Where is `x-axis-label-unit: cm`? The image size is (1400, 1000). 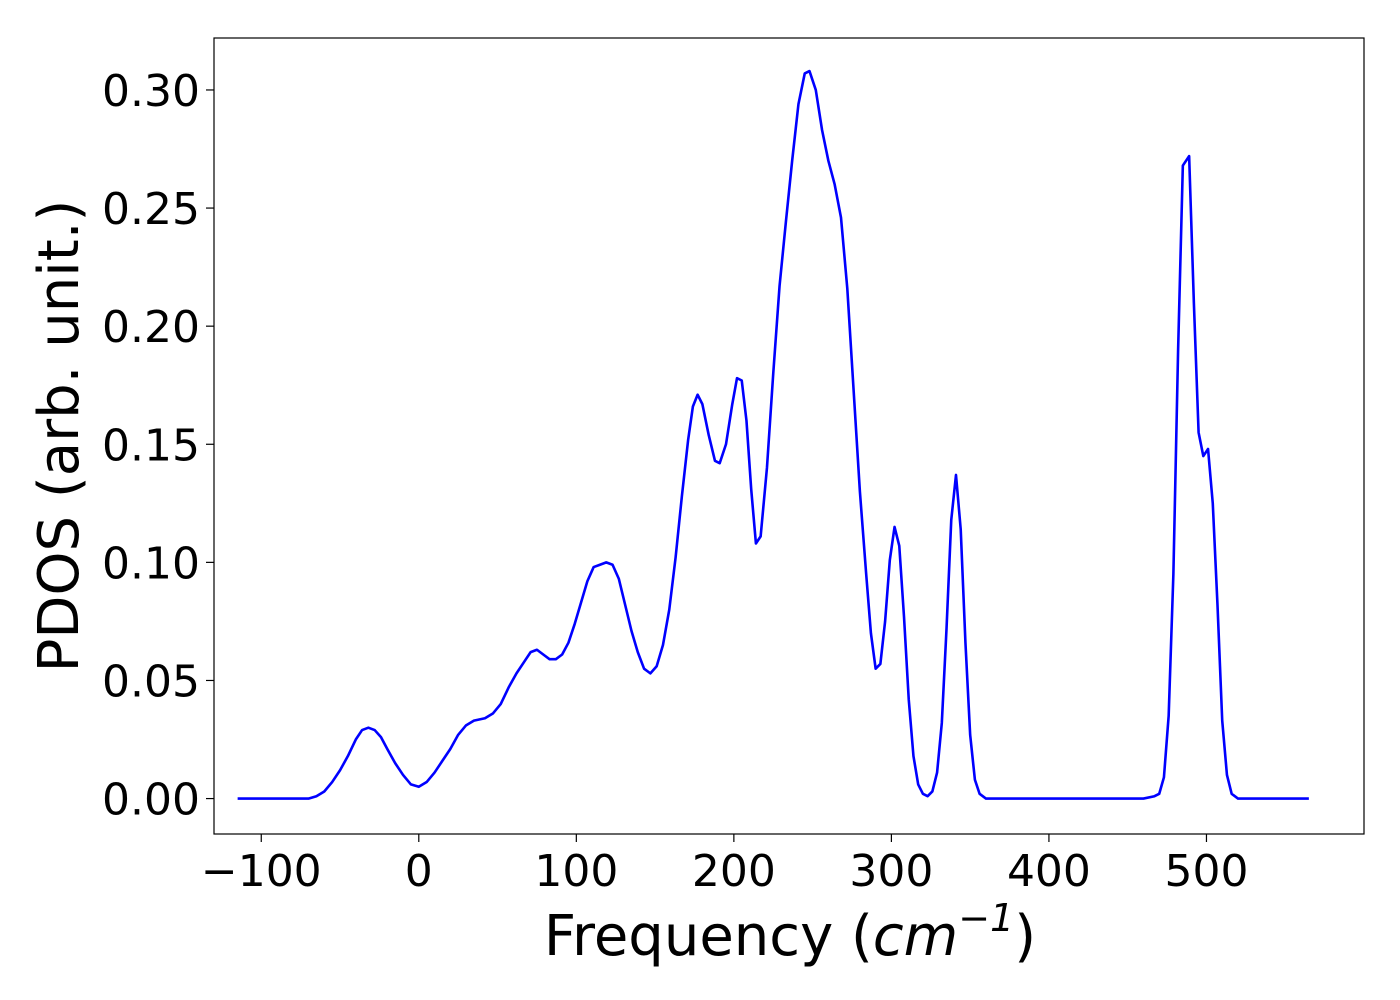 x-axis-label-unit: cm is located at coordinates (915, 936).